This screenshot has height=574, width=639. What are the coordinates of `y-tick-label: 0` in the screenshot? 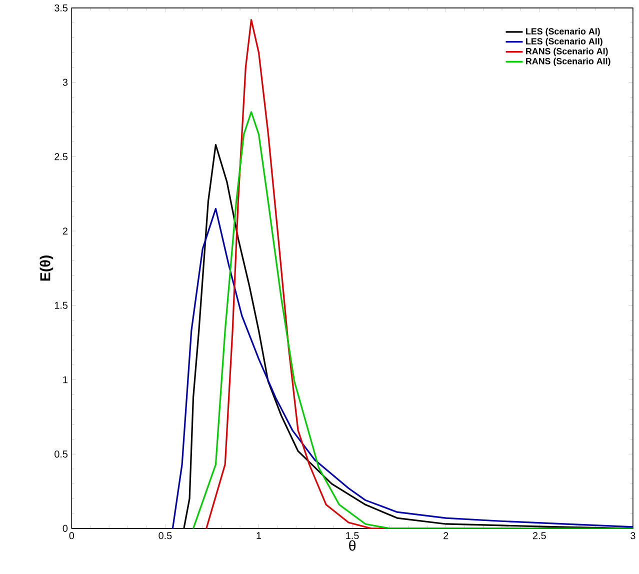 It's located at (65, 528).